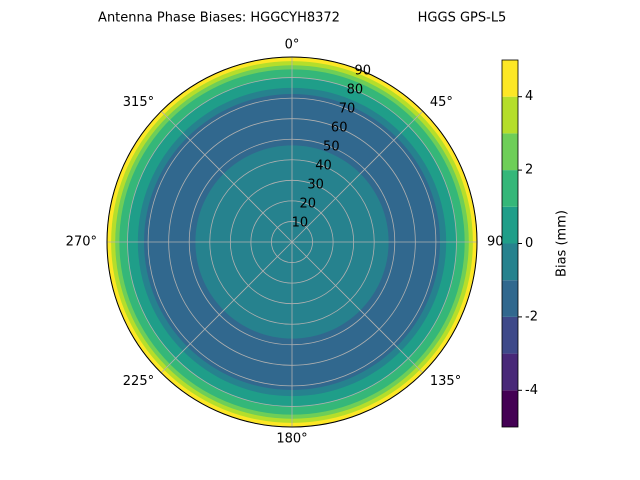 The width and height of the screenshot is (640, 480). I want to click on theta-tick-label: 135°, so click(445, 381).